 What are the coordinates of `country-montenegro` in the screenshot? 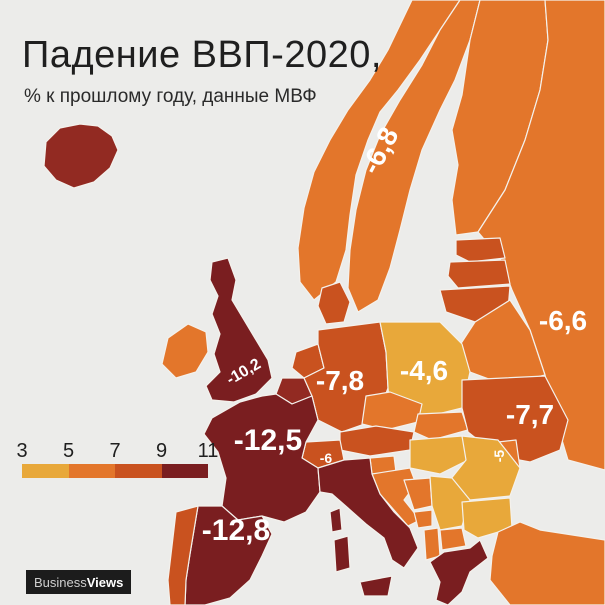 It's located at (423, 519).